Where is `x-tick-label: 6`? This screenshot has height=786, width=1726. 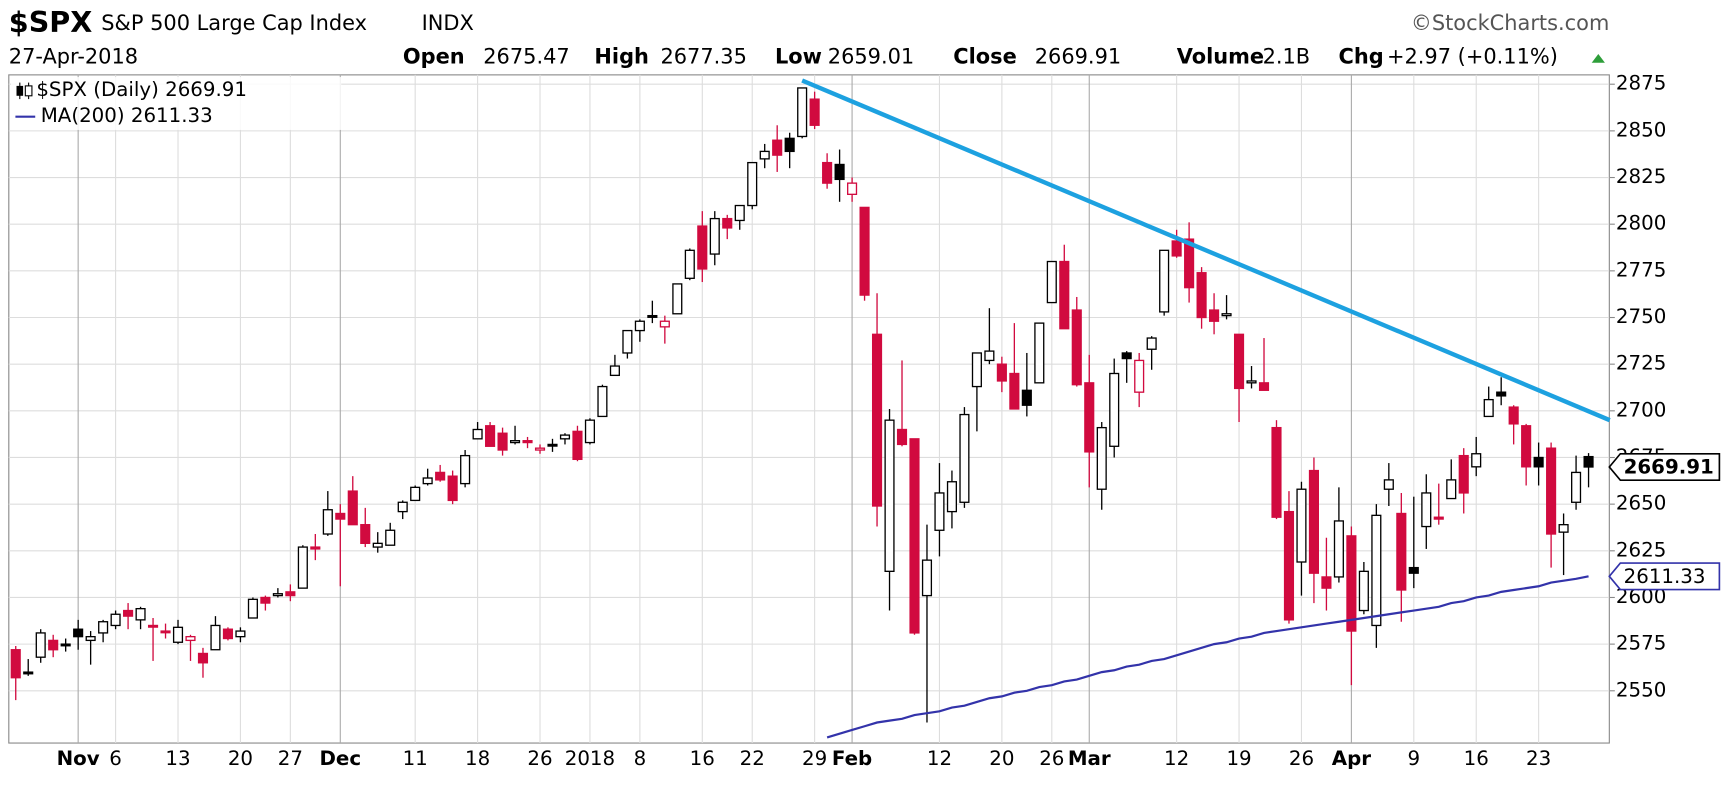
x-tick-label: 6 is located at coordinates (115, 758).